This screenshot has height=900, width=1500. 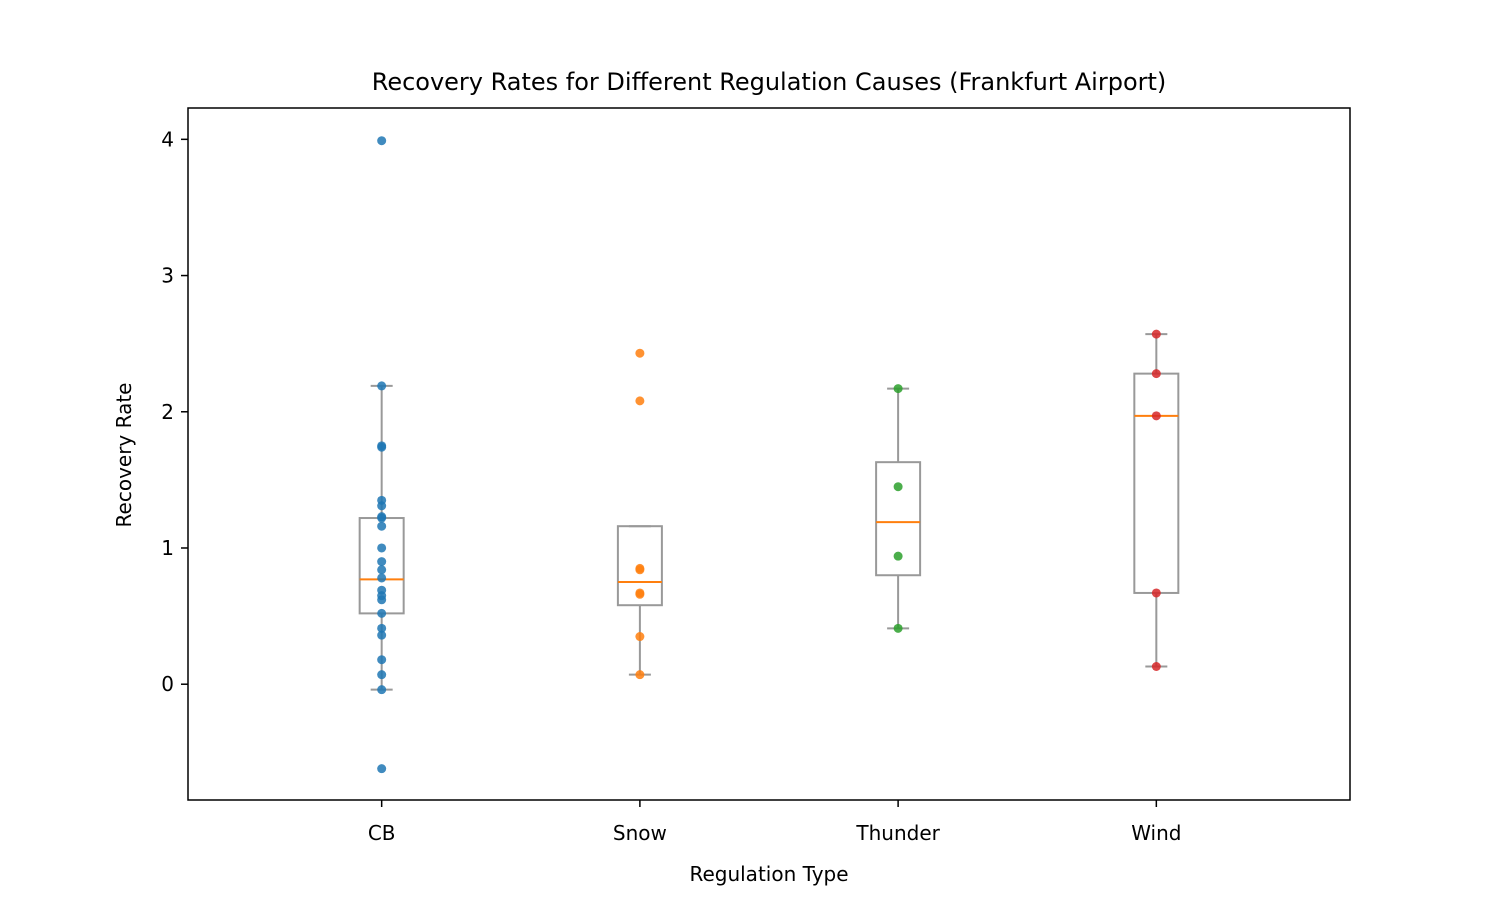 I want to click on x-tick-label: Wind, so click(x=1156, y=833).